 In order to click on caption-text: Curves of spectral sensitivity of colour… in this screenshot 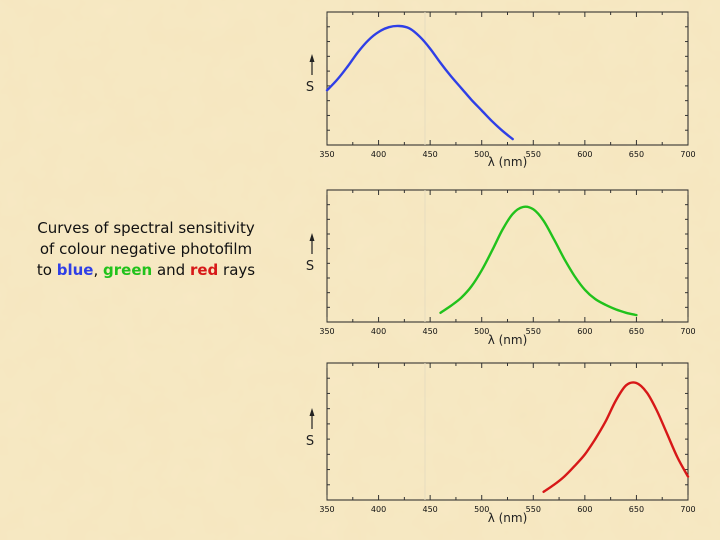, I will do `click(146, 249)`.